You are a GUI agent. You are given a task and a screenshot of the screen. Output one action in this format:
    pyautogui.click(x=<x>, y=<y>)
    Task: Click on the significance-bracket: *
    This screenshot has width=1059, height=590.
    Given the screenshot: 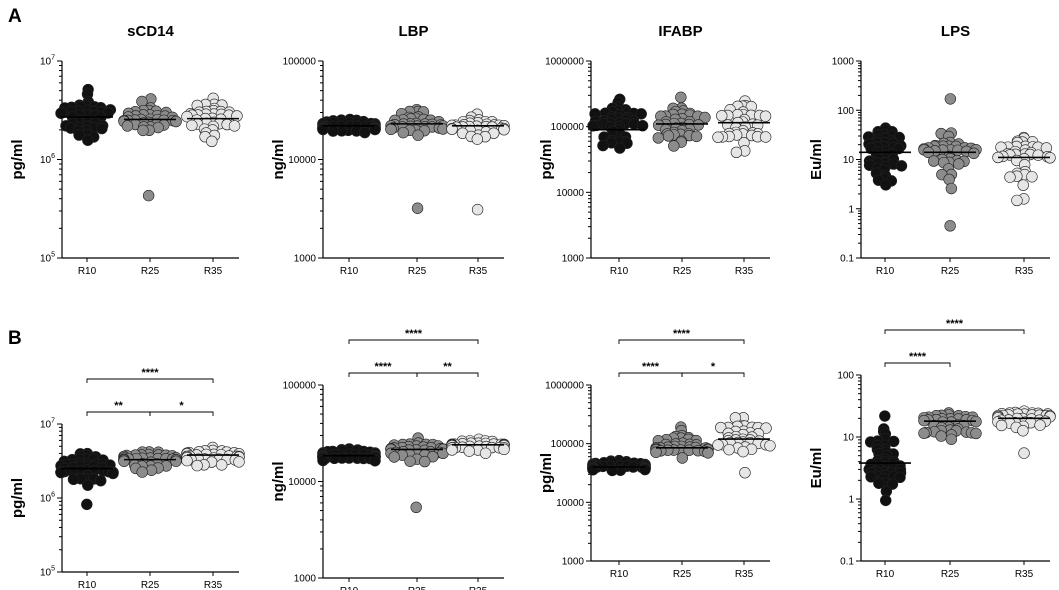 What is the action you would take?
    pyautogui.click(x=181, y=408)
    